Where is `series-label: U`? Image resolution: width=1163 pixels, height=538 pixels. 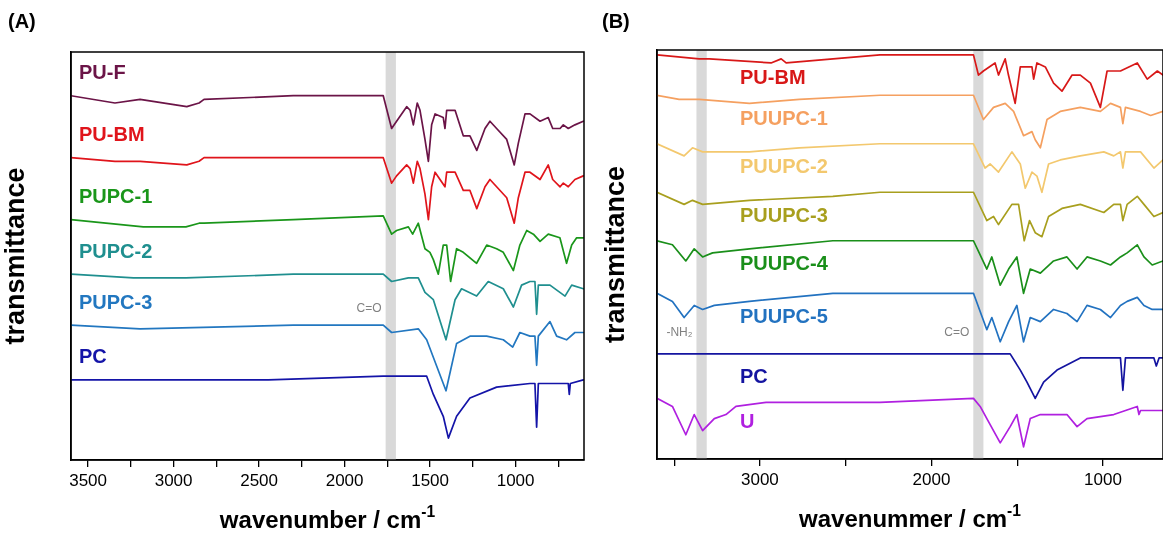
series-label: U is located at coordinates (747, 420).